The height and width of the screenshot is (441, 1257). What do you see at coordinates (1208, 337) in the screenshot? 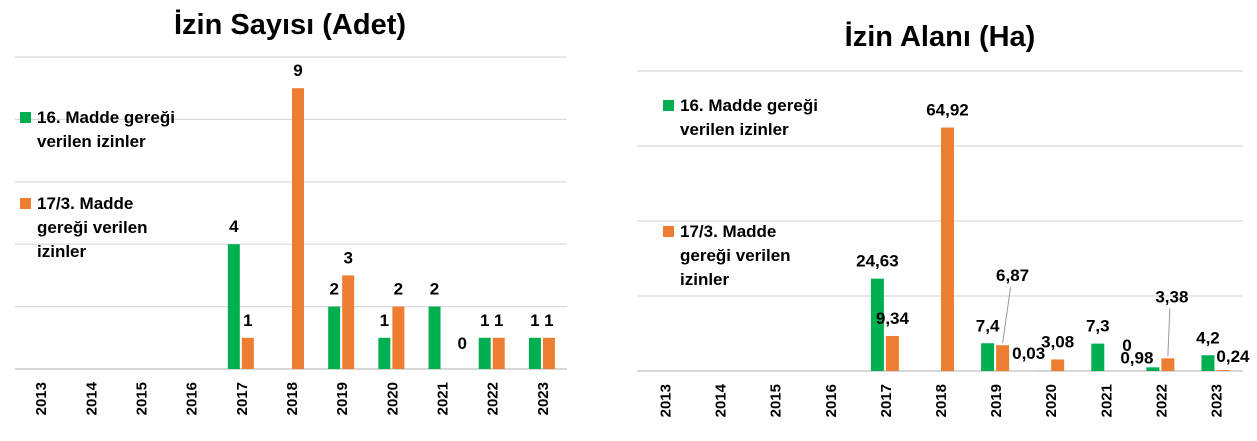
I see `data-label: 4,2` at bounding box center [1208, 337].